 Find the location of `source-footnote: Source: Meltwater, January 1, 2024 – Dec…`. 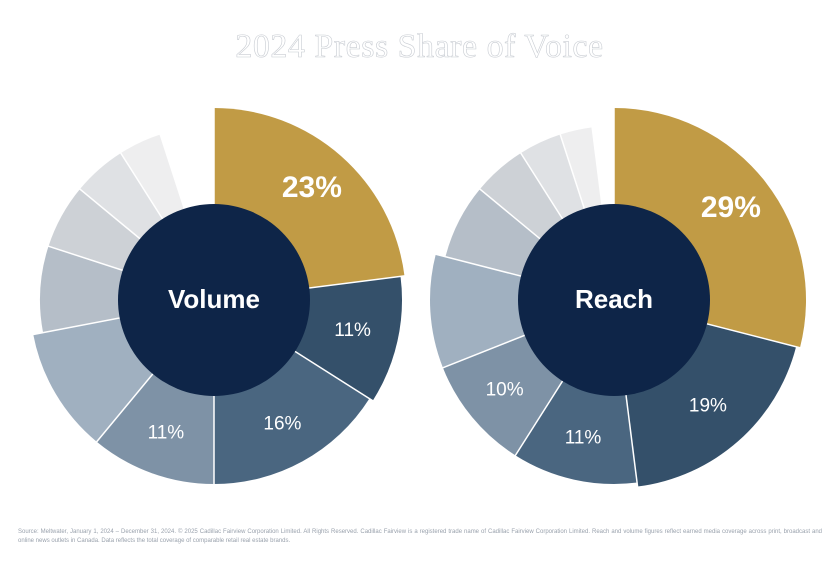

source-footnote: Source: Meltwater, January 1, 2024 – Dec… is located at coordinates (420, 536).